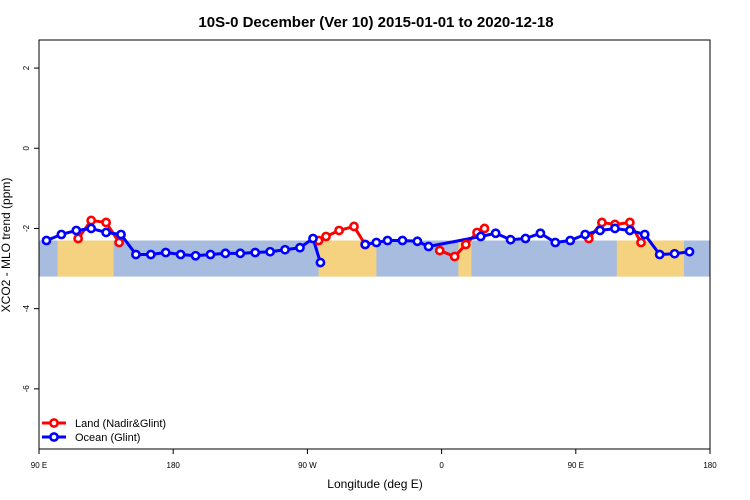 This screenshot has width=750, height=500. I want to click on series-layer, so click(368, 241).